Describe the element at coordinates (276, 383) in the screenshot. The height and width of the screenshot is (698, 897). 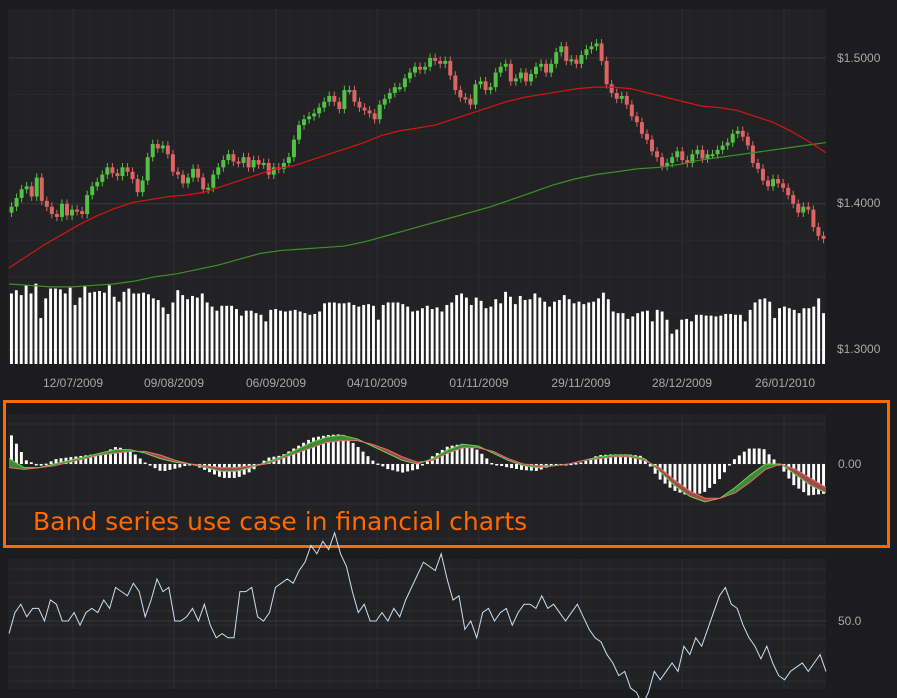
I see `x-axis-label: 06/09/2009` at that location.